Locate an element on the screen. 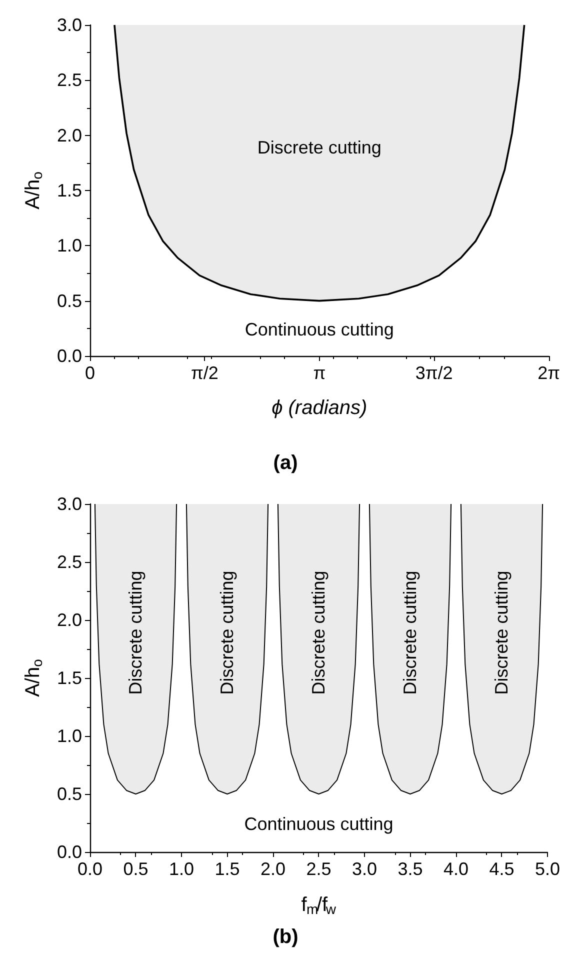  x-tick-label: 0.0 is located at coordinates (90, 869).